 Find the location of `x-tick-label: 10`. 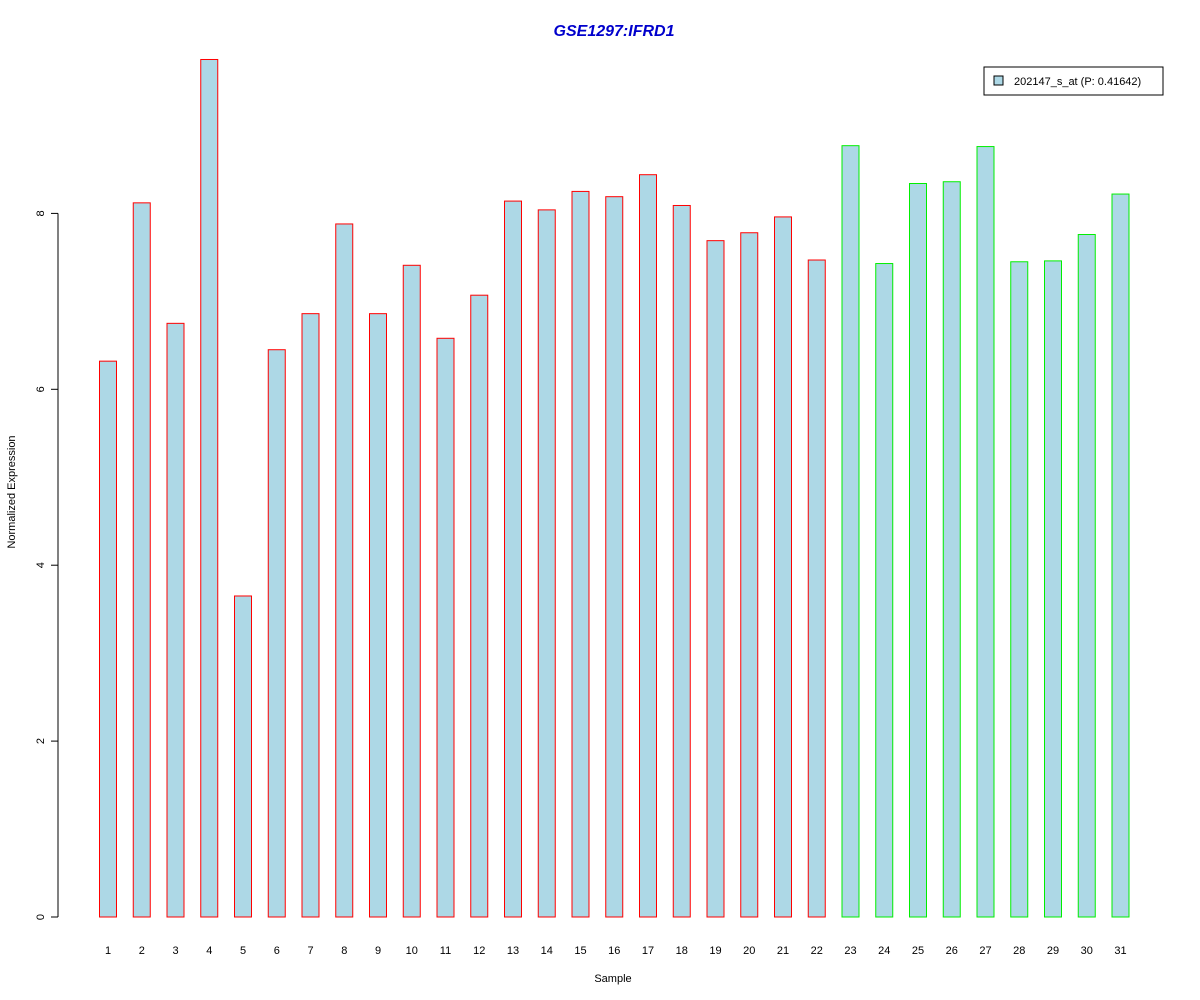

x-tick-label: 10 is located at coordinates (412, 951).